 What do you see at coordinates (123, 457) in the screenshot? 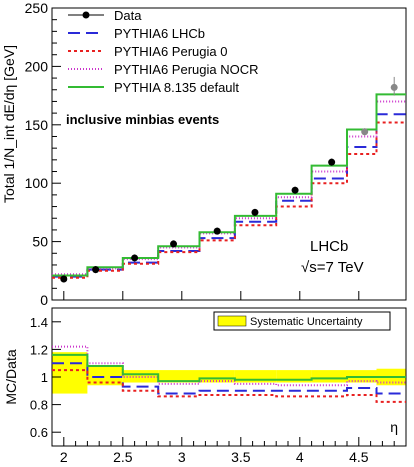
I see `x-tick-label: 2.5` at bounding box center [123, 457].